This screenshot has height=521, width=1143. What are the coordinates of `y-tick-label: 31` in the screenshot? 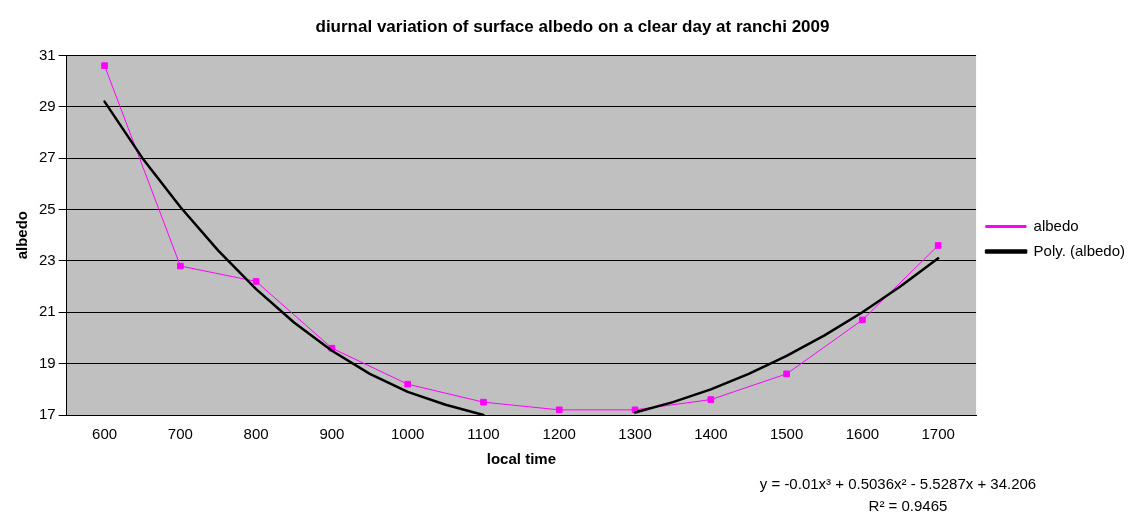 It's located at (47, 54).